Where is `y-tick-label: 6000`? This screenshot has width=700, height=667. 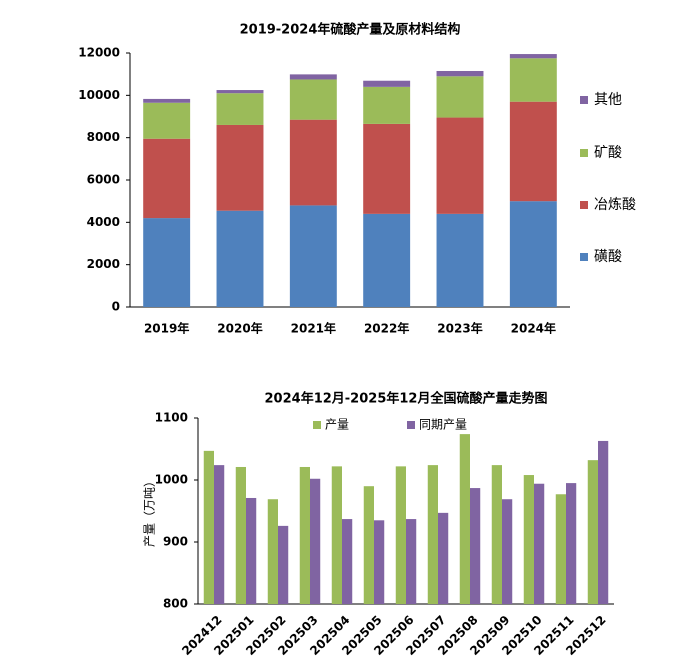
y-tick-label: 6000 is located at coordinates (103, 180).